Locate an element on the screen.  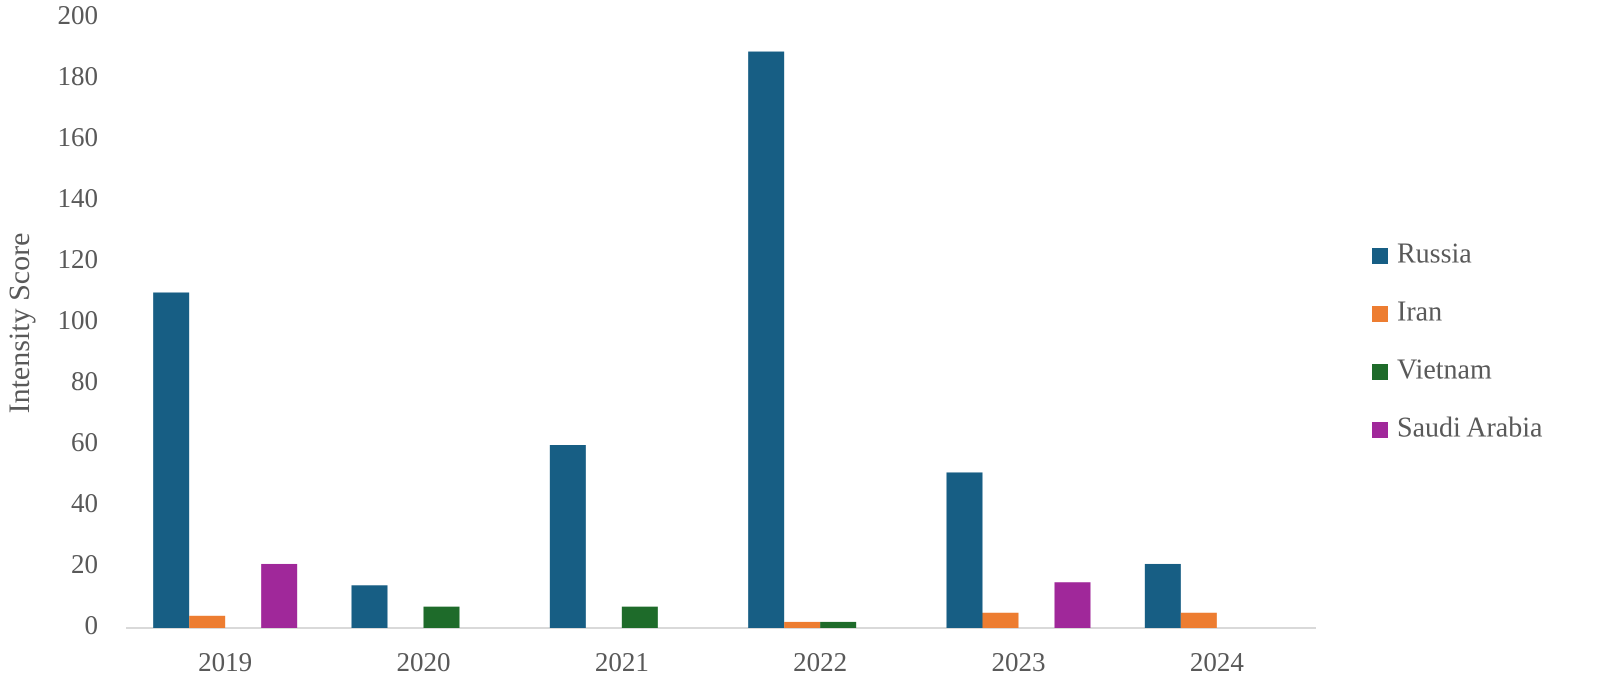
x-tick-label: 2019 is located at coordinates (225, 662).